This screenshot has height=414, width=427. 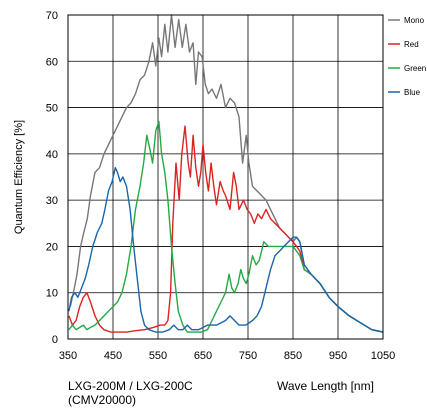 What do you see at coordinates (407, 56) in the screenshot?
I see `chart-legend: Mono Red Green Blue` at bounding box center [407, 56].